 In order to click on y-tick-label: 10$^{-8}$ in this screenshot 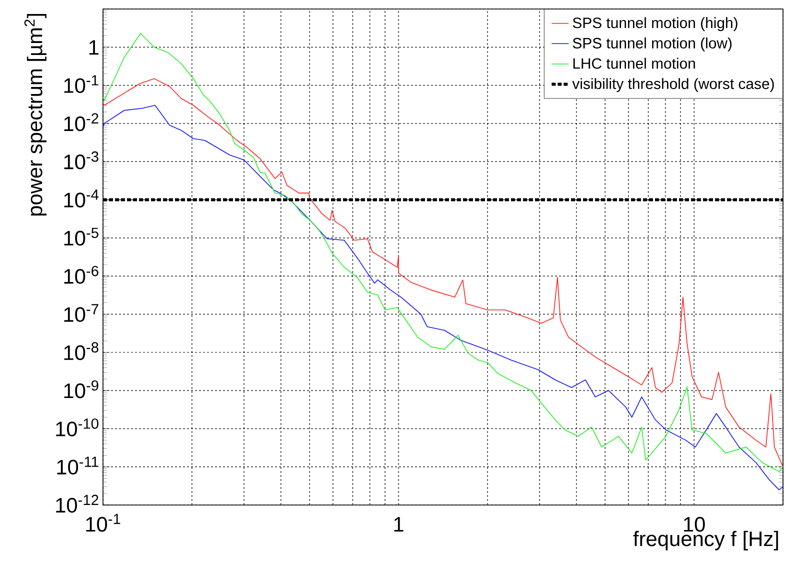, I will do `click(81, 351)`.